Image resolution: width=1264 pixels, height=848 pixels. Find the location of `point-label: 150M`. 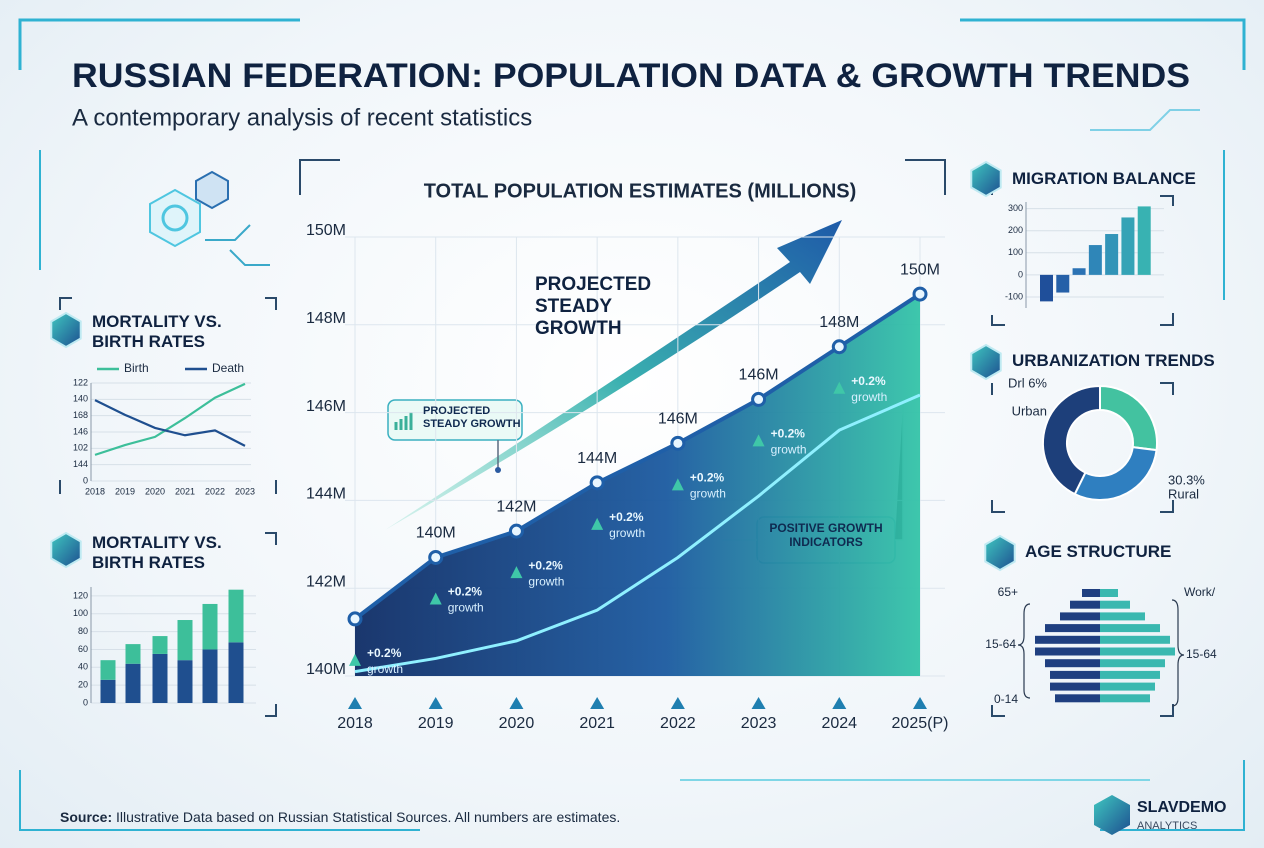

point-label: 150M is located at coordinates (920, 269).